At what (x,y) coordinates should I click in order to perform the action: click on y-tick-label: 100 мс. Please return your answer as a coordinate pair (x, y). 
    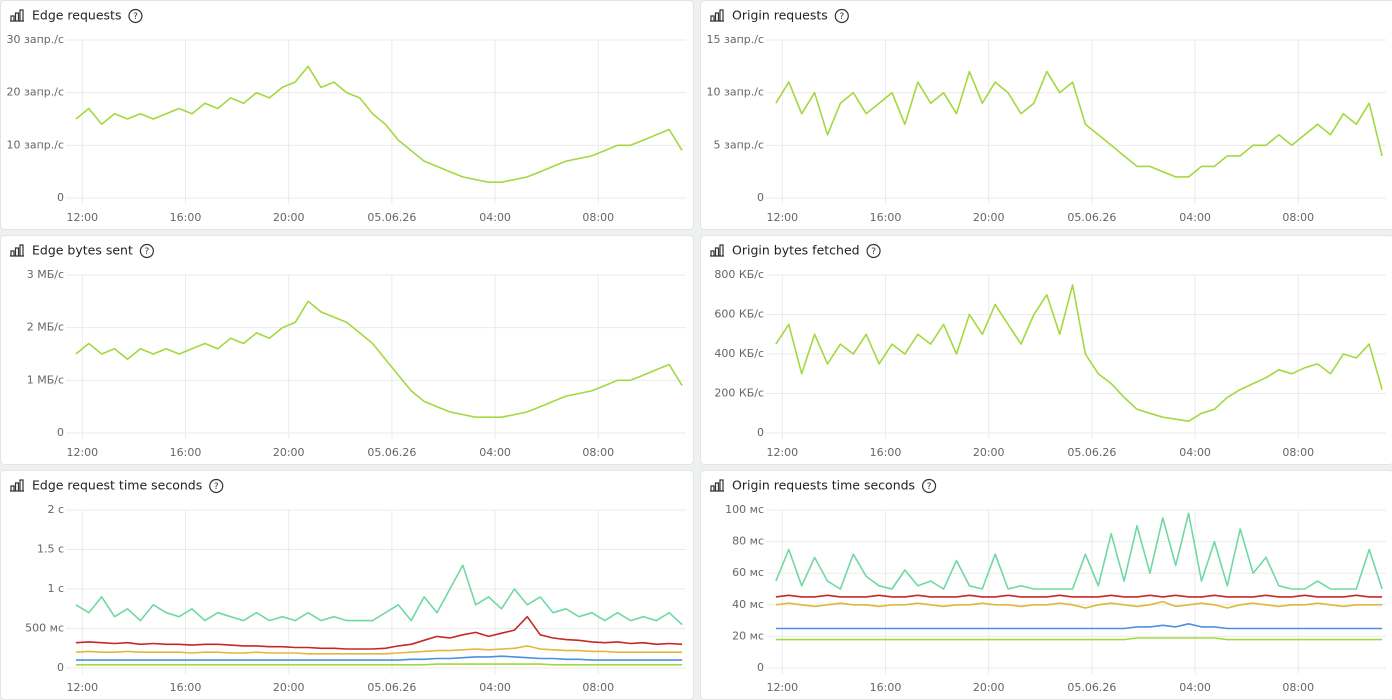
    Looking at the image, I should click on (744, 509).